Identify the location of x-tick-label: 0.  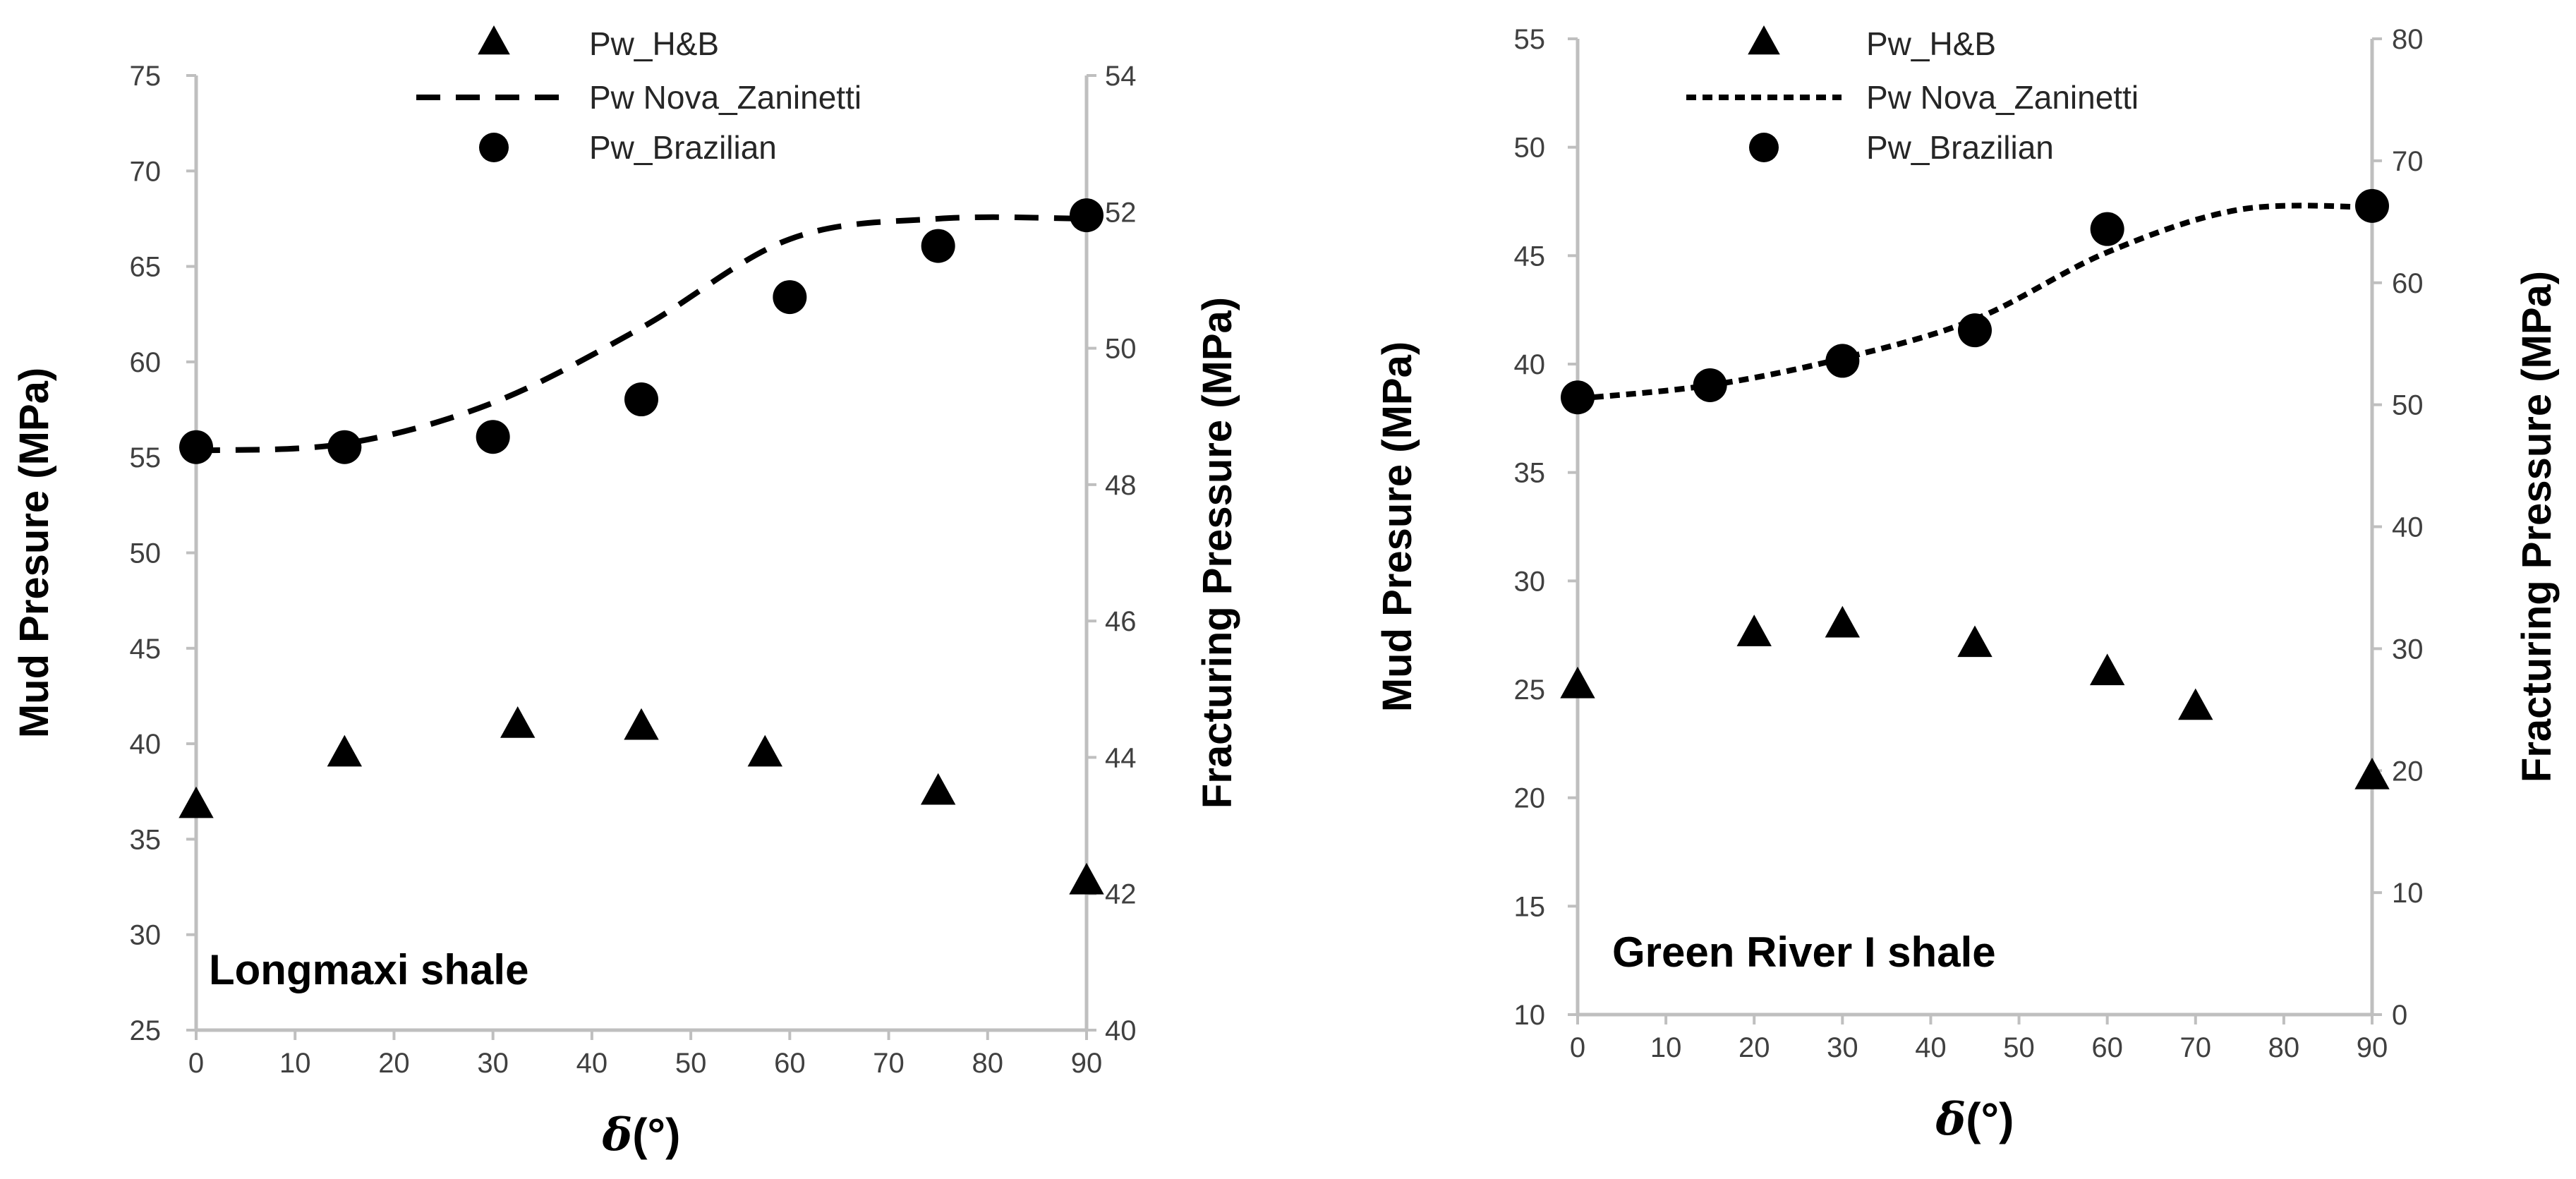
(1577, 1047).